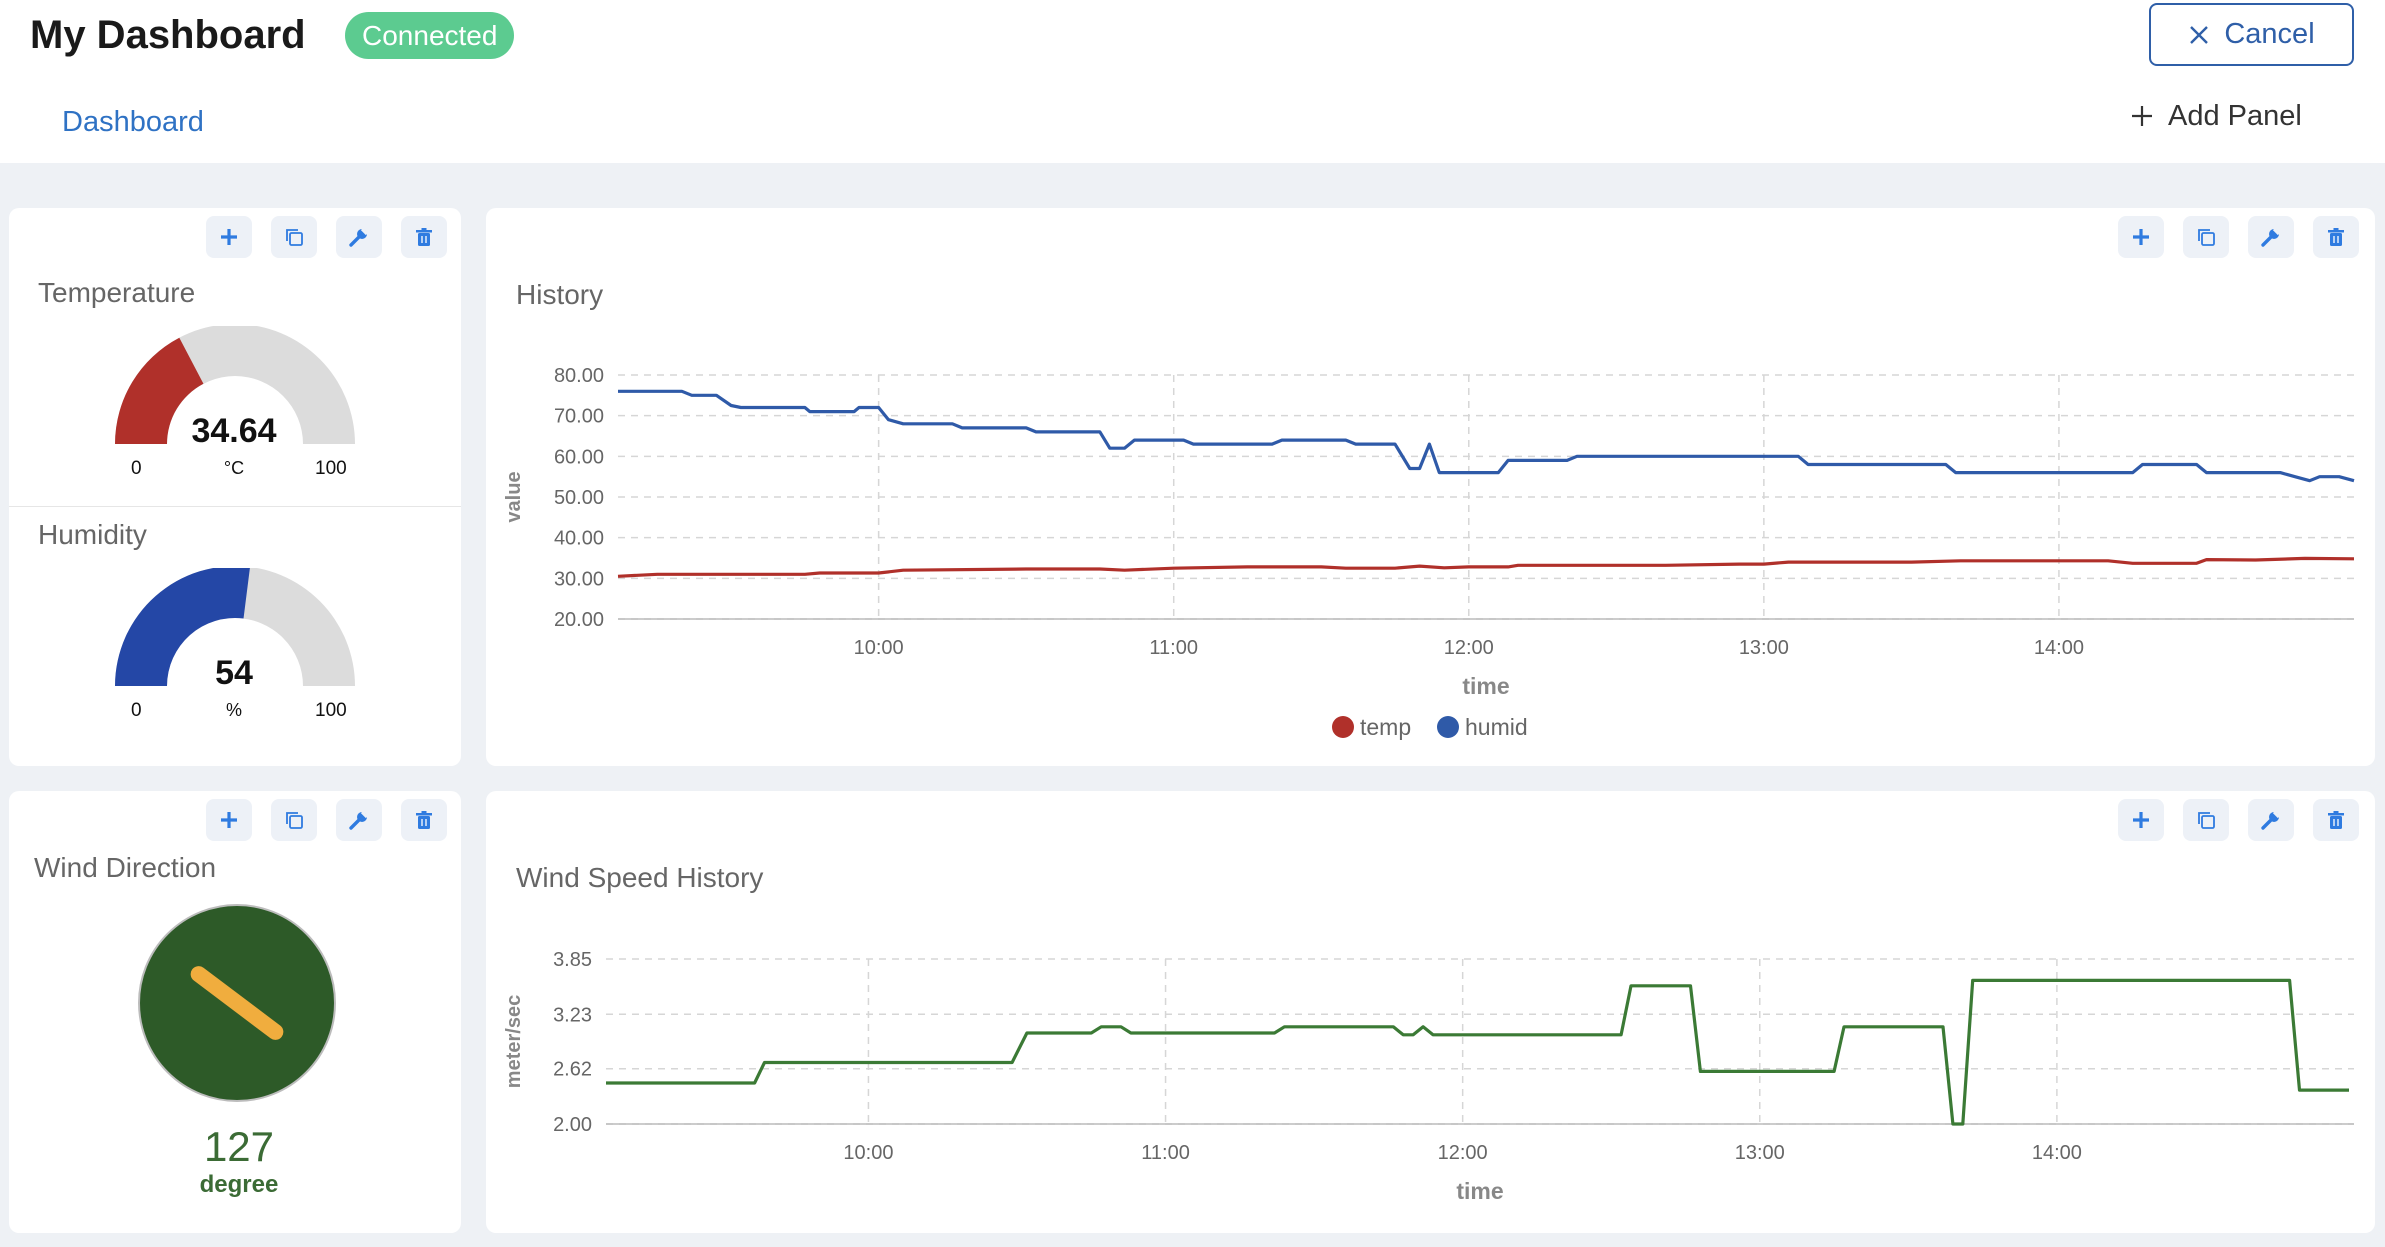 The height and width of the screenshot is (1247, 2385). Describe the element at coordinates (136, 710) in the screenshot. I see `humidity-min: 0` at that location.